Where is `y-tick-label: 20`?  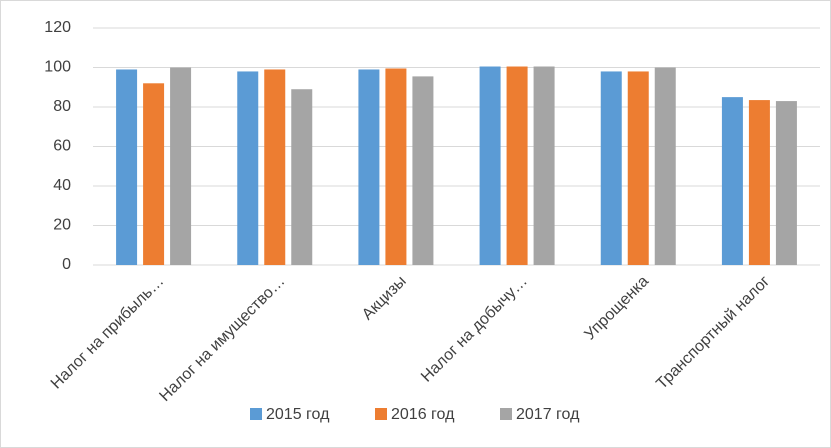
y-tick-label: 20 is located at coordinates (62, 225).